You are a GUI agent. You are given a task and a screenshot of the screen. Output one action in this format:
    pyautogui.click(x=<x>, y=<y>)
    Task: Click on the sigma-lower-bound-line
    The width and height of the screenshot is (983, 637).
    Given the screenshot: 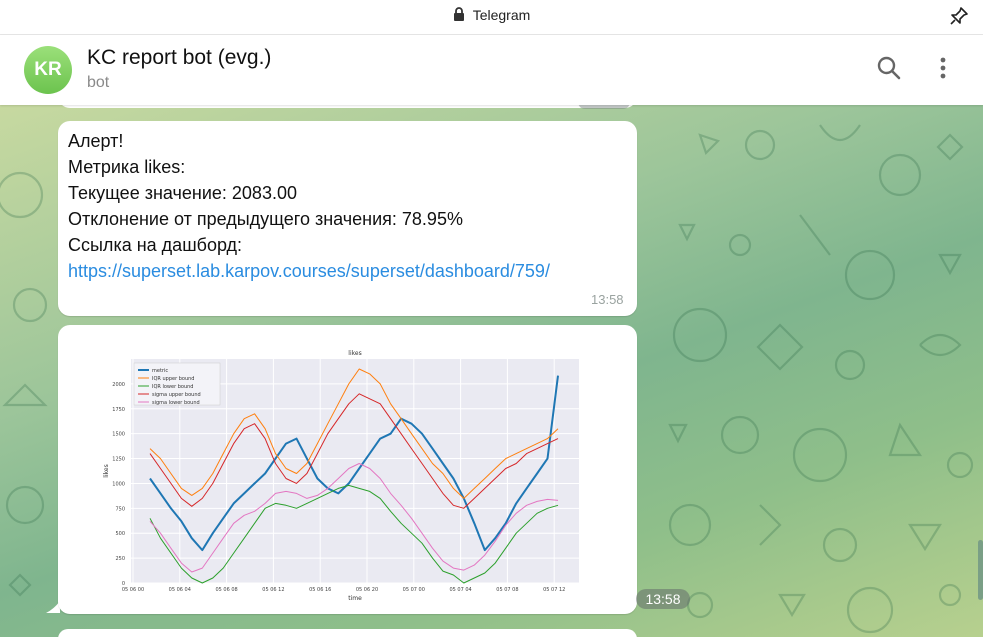 What is the action you would take?
    pyautogui.click(x=354, y=518)
    